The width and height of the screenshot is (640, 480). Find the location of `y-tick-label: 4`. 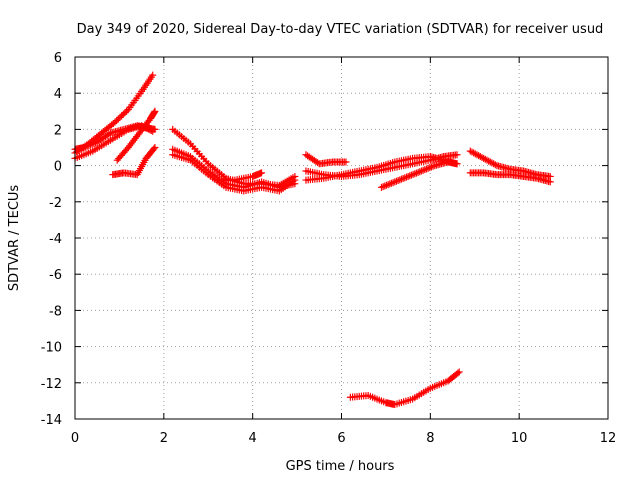

y-tick-label: 4 is located at coordinates (58, 94).